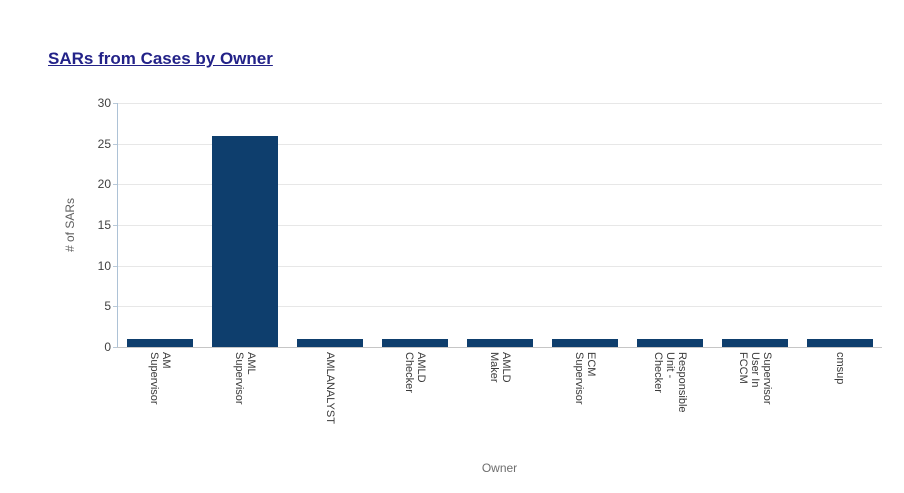 The image size is (904, 493). I want to click on y-tick-label: 25, so click(104, 144).